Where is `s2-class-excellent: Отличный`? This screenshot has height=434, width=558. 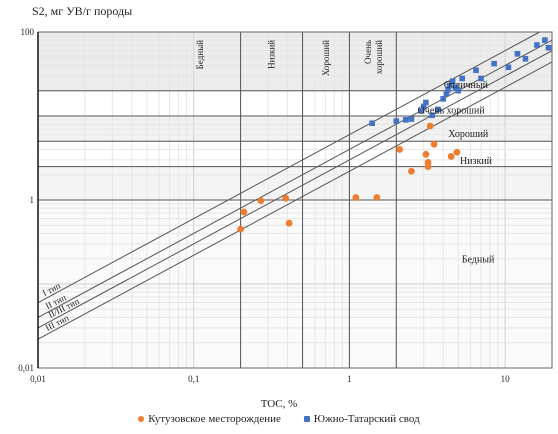 s2-class-excellent: Отличный is located at coordinates (466, 85).